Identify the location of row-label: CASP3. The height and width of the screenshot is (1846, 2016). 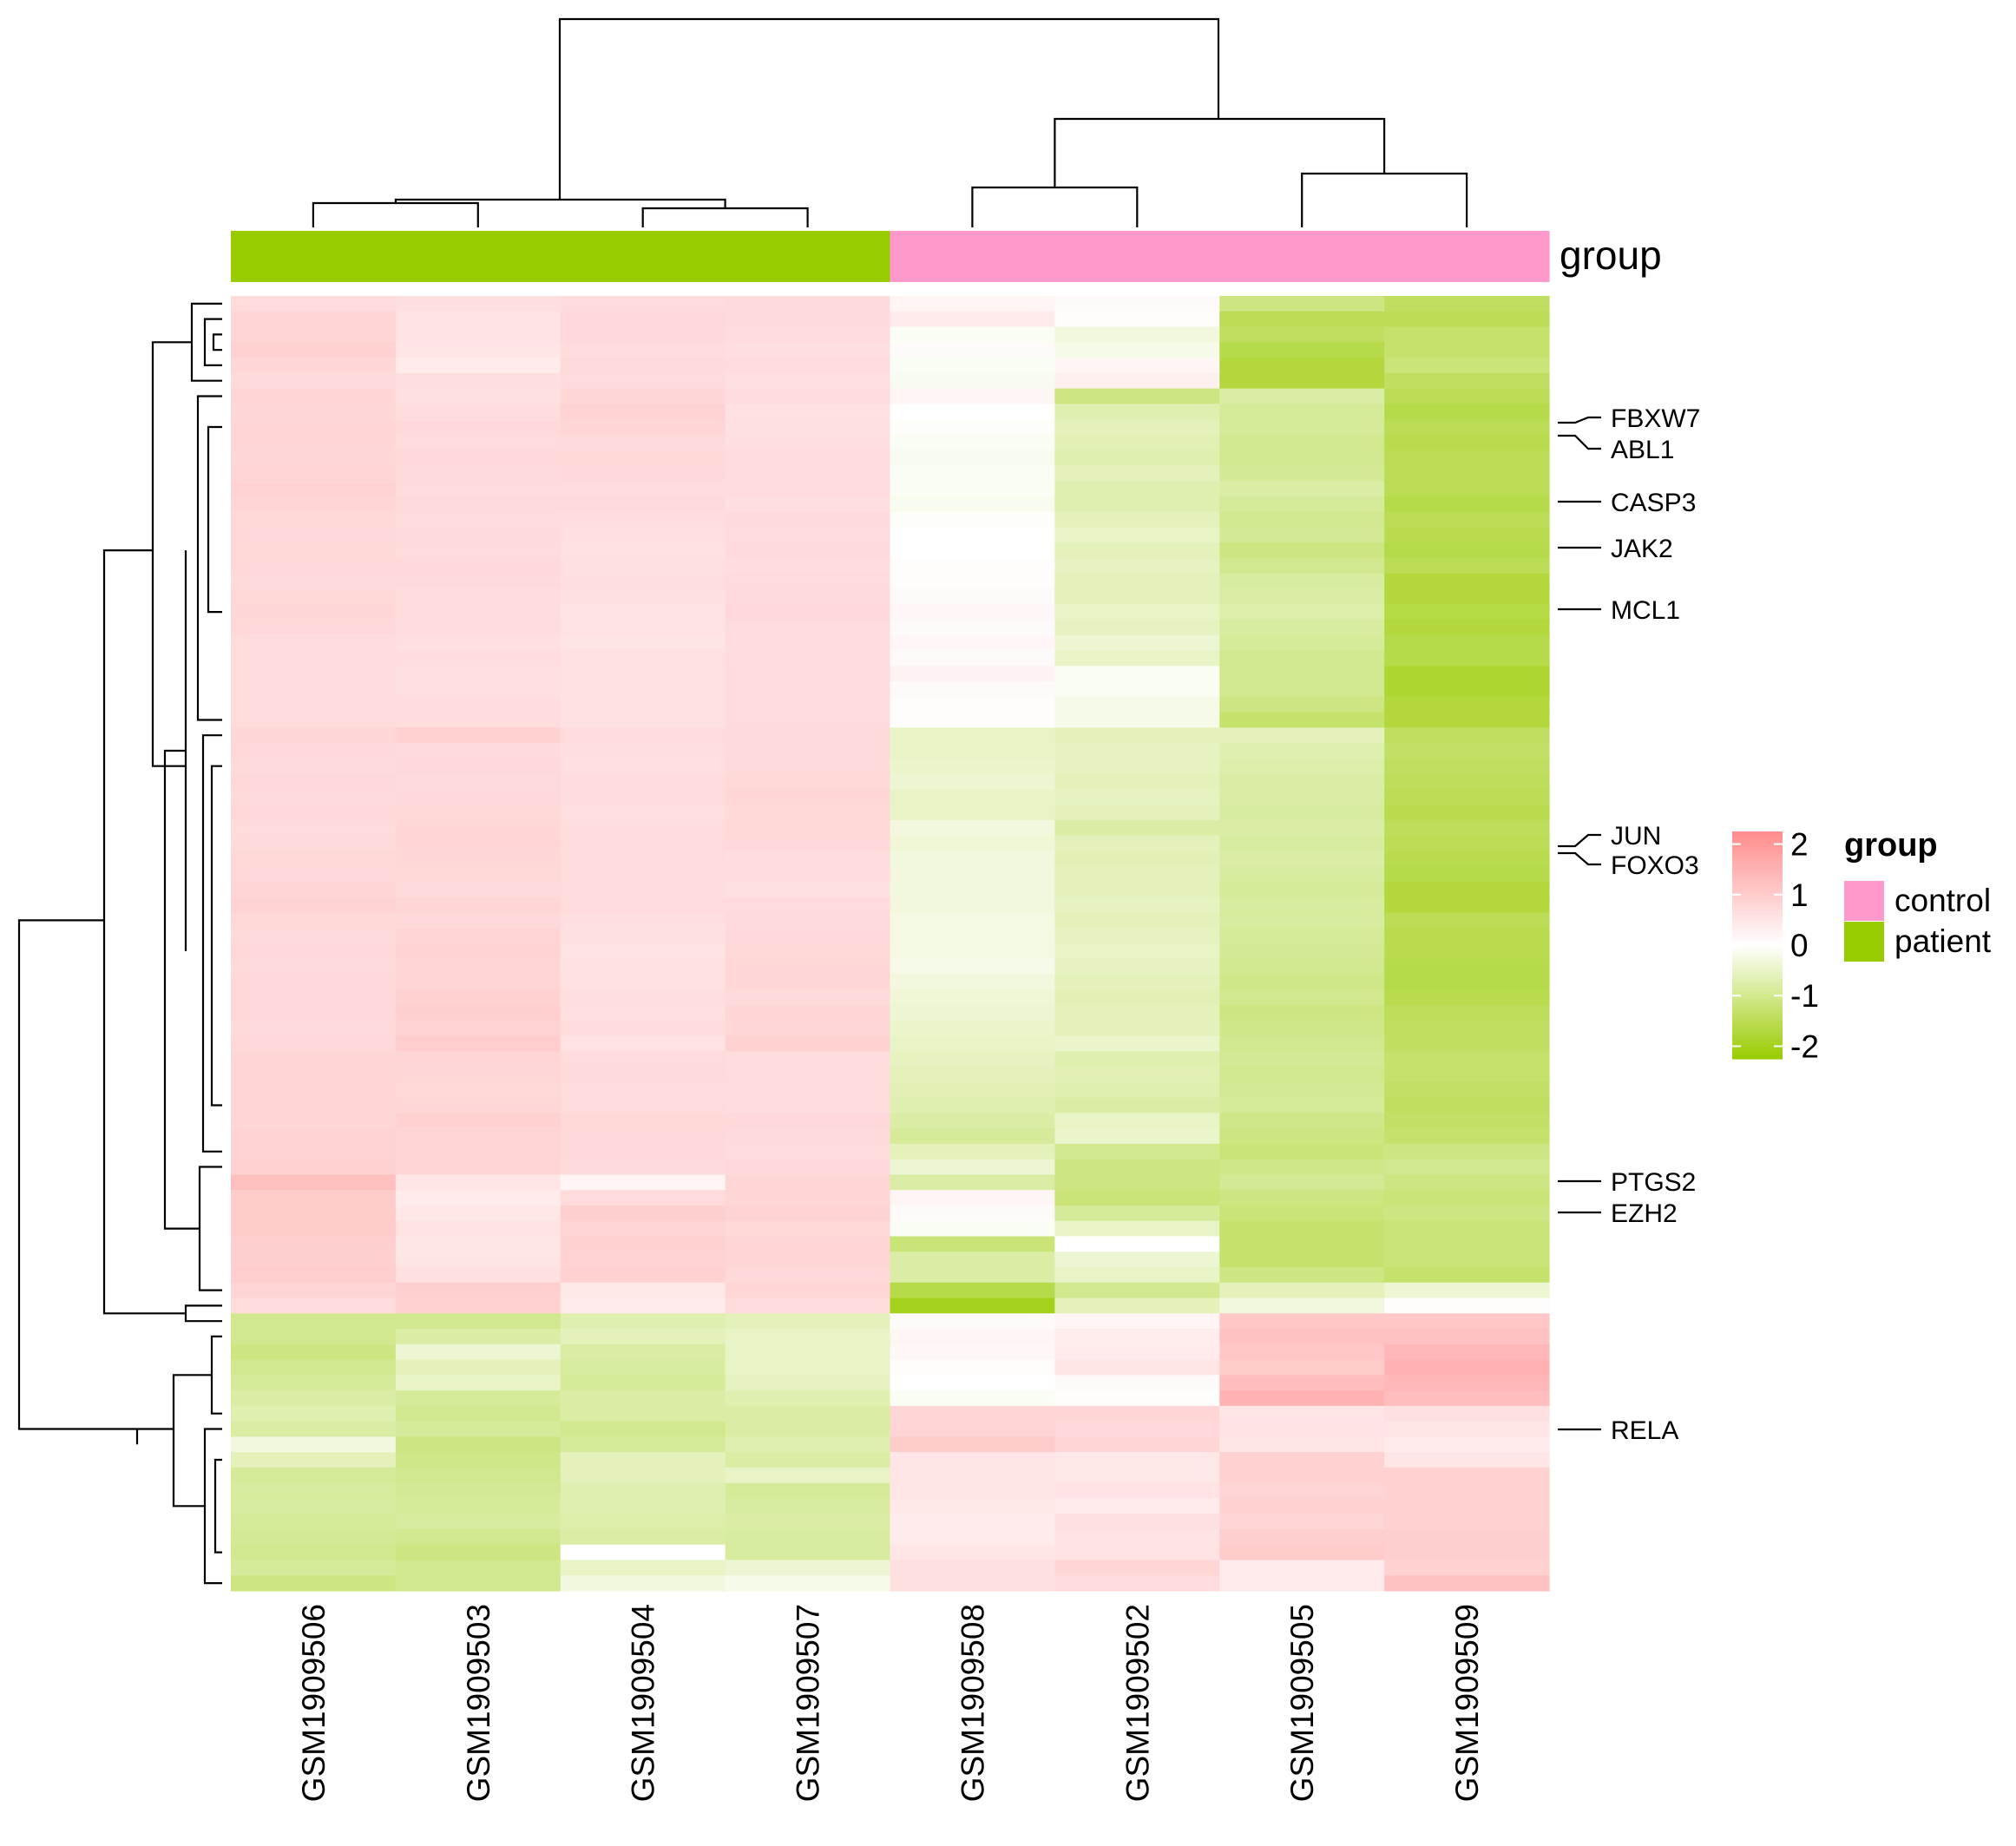
(1653, 503).